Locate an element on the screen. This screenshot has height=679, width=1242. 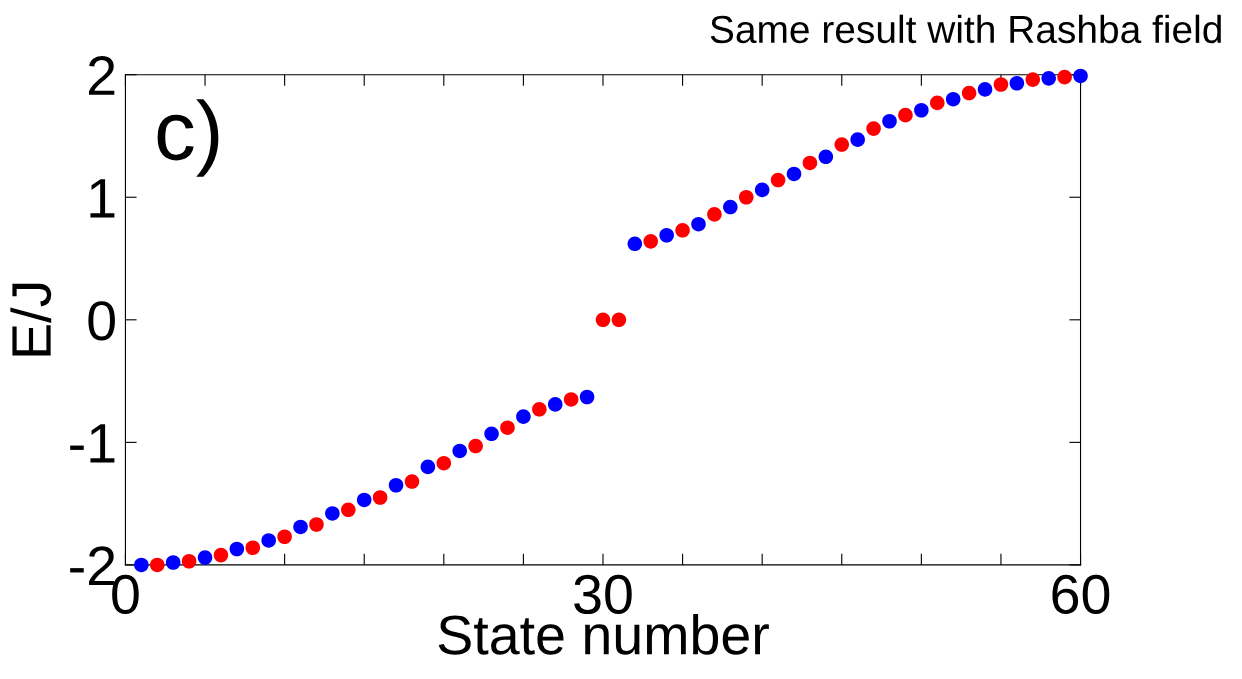
annotation: c) is located at coordinates (188, 138).